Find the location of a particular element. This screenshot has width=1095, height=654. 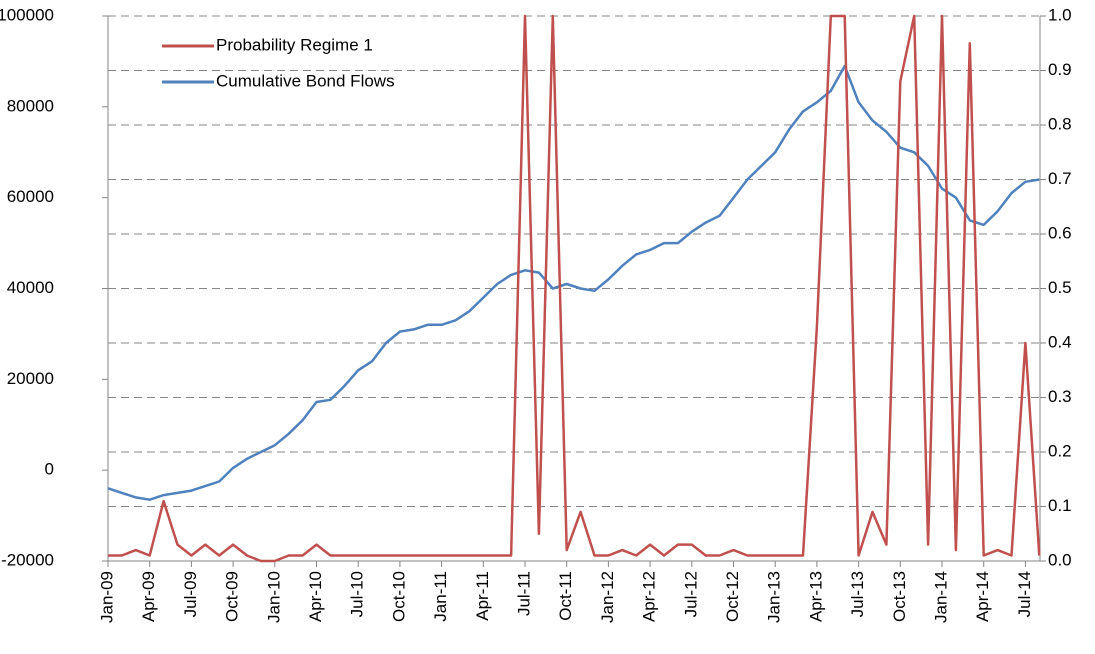

x-tick-label: Oct-12 is located at coordinates (732, 596).